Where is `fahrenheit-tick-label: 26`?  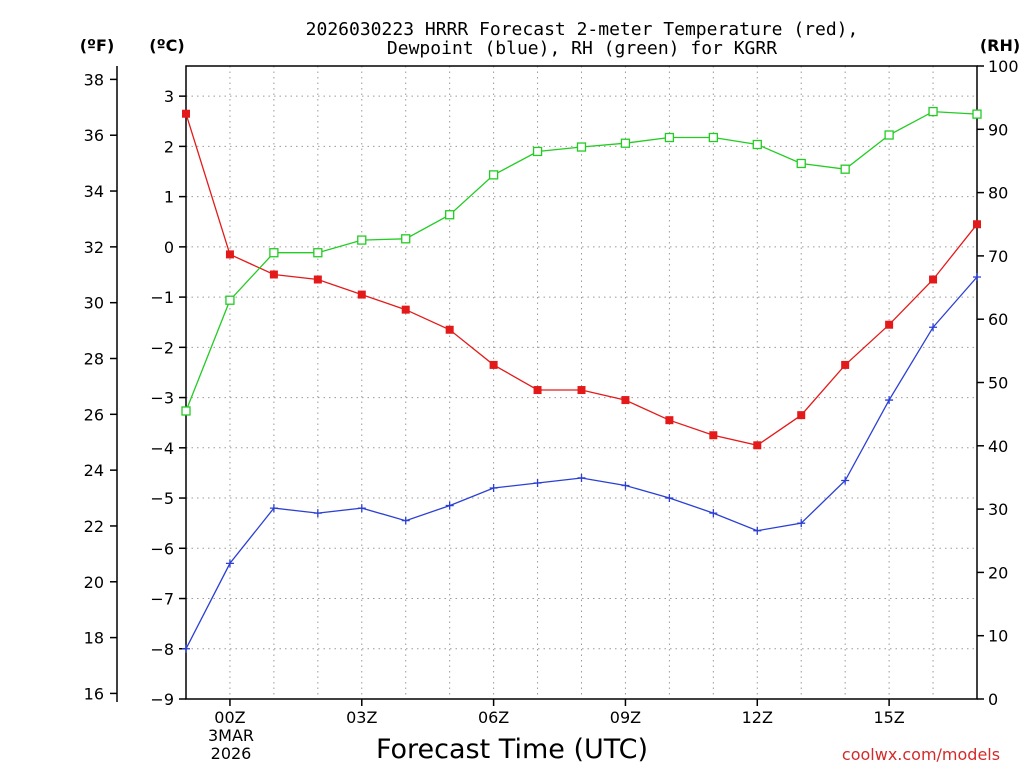
fahrenheit-tick-label: 26 is located at coordinates (94, 414).